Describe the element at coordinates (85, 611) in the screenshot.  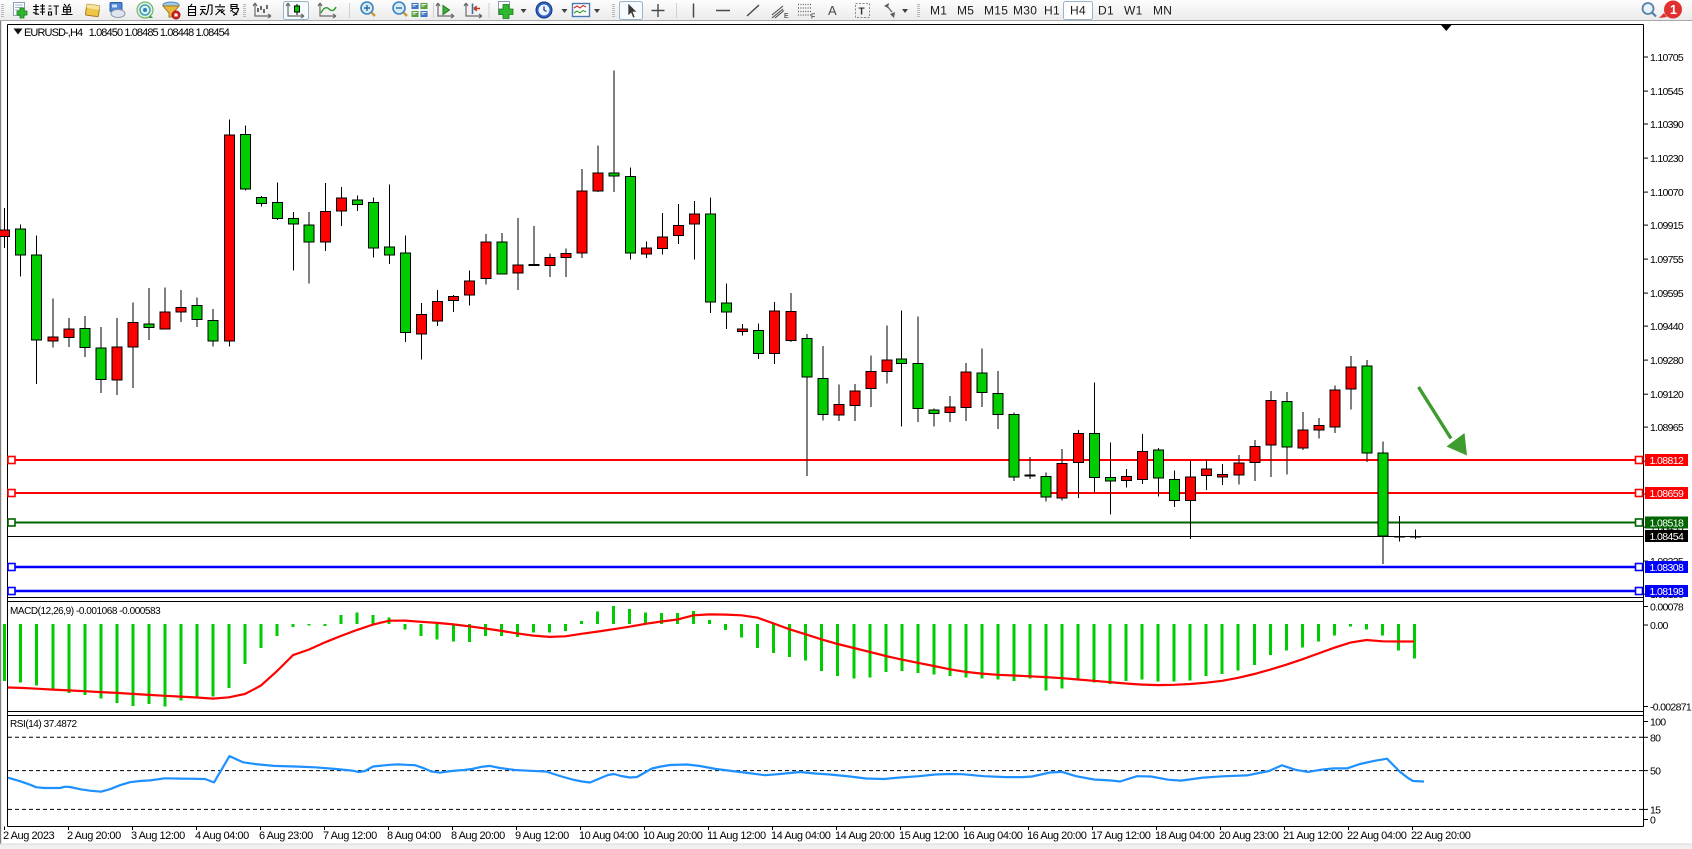
I see `svg-text:MACD(12,26,9) -0.001068 -0.000: MACD(12,26,9) -0.001068 -0.000583` at that location.